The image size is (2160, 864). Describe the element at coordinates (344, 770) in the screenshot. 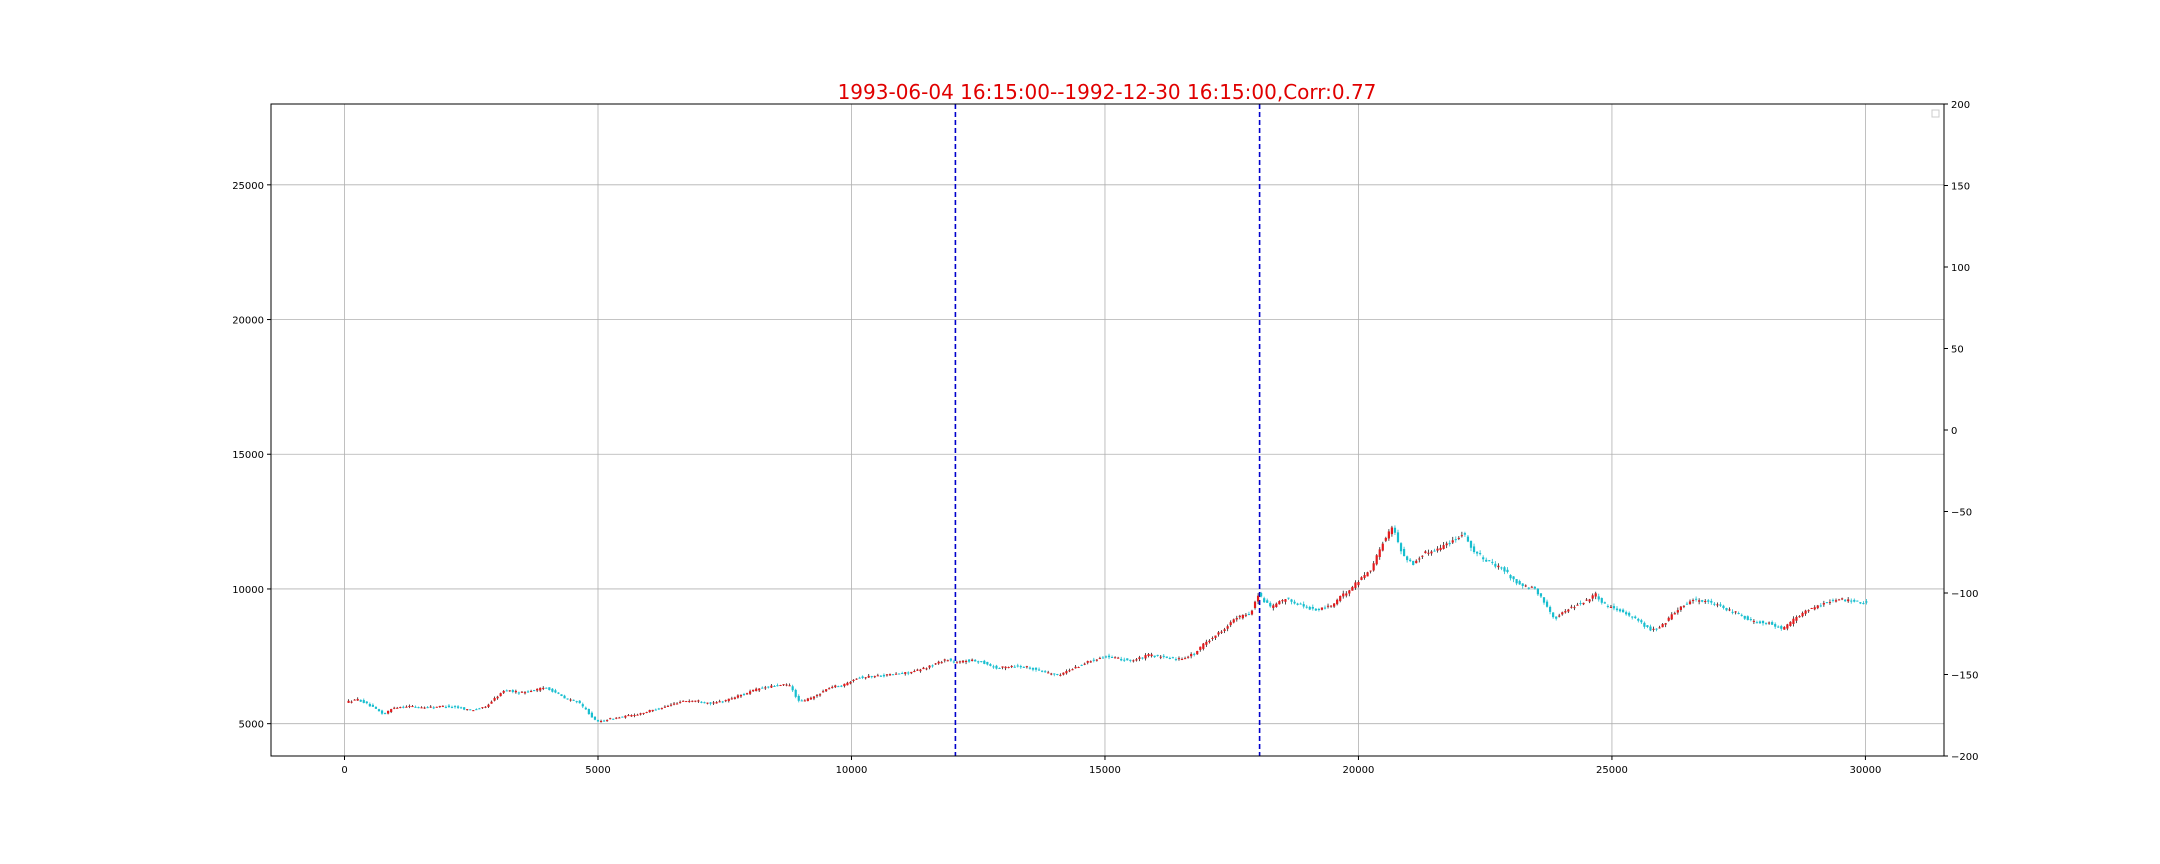

I see `x-tick-label: 0` at that location.